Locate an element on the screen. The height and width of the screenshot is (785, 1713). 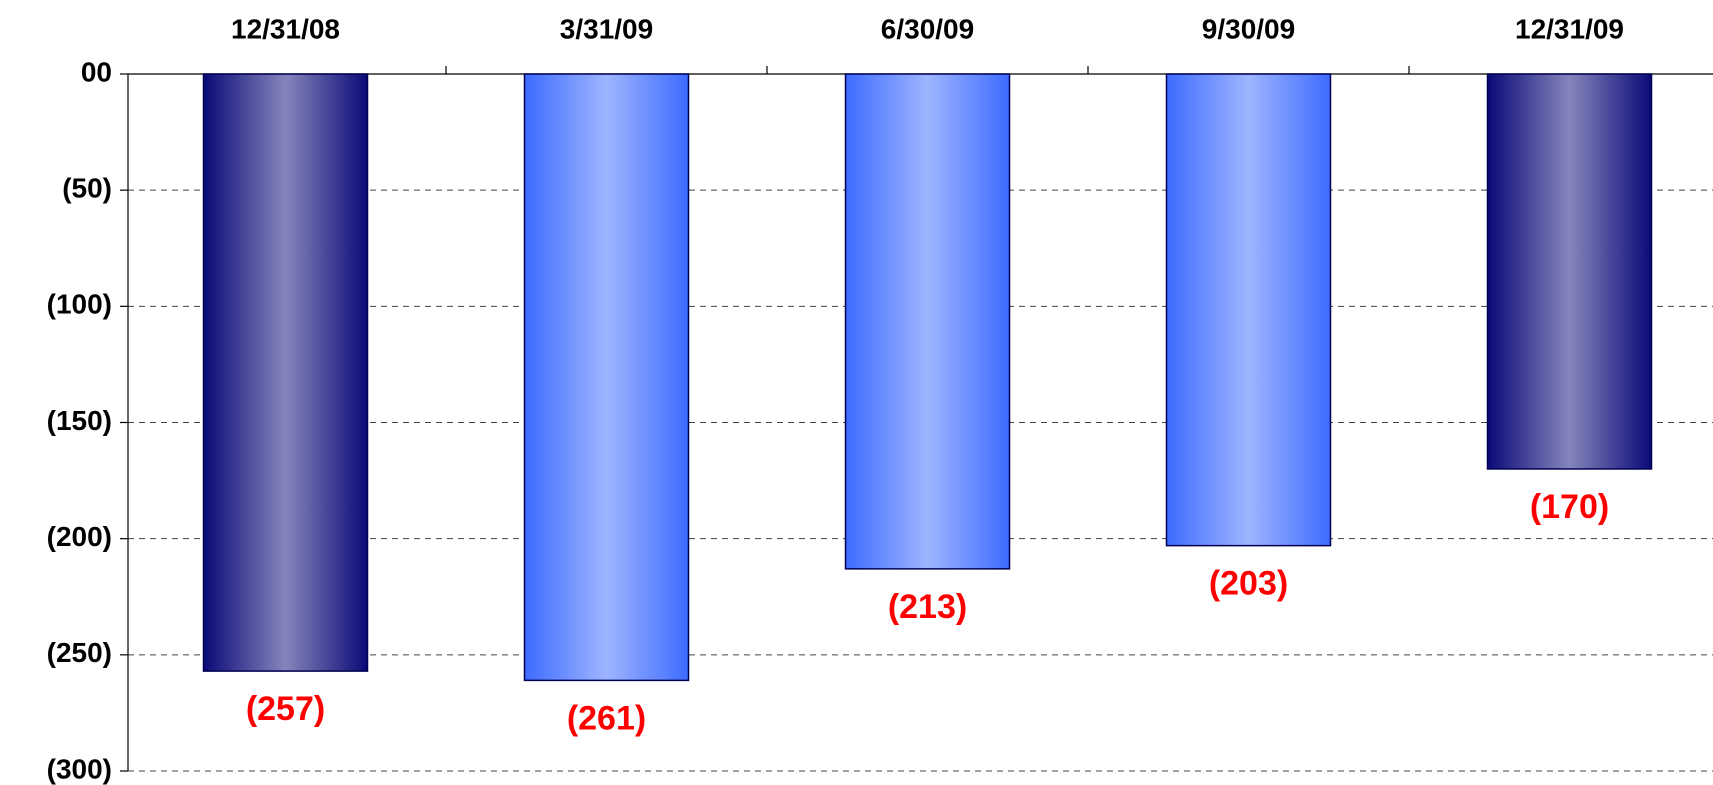
value-label: (257) is located at coordinates (285, 709).